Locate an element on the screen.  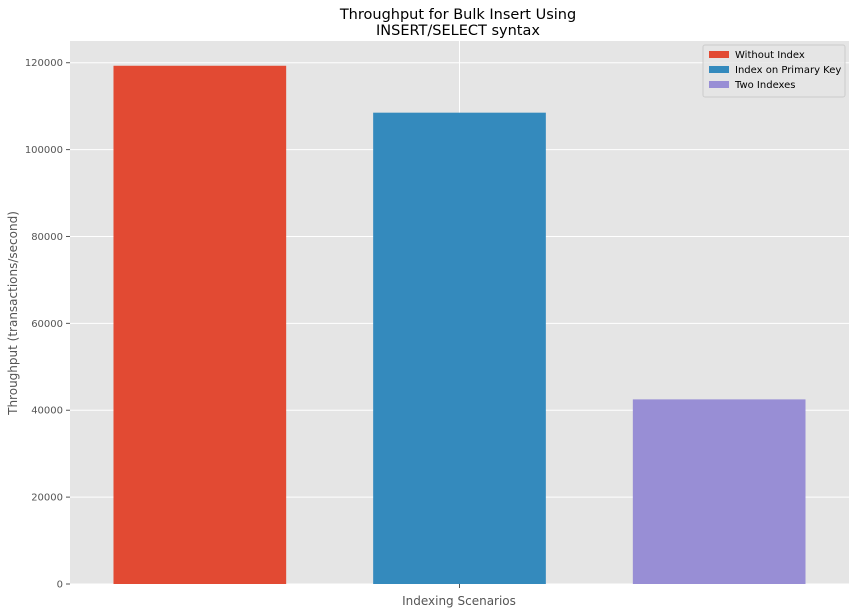
chart-title-line-1: Throughput for Bulk Insert Using is located at coordinates (457, 15).